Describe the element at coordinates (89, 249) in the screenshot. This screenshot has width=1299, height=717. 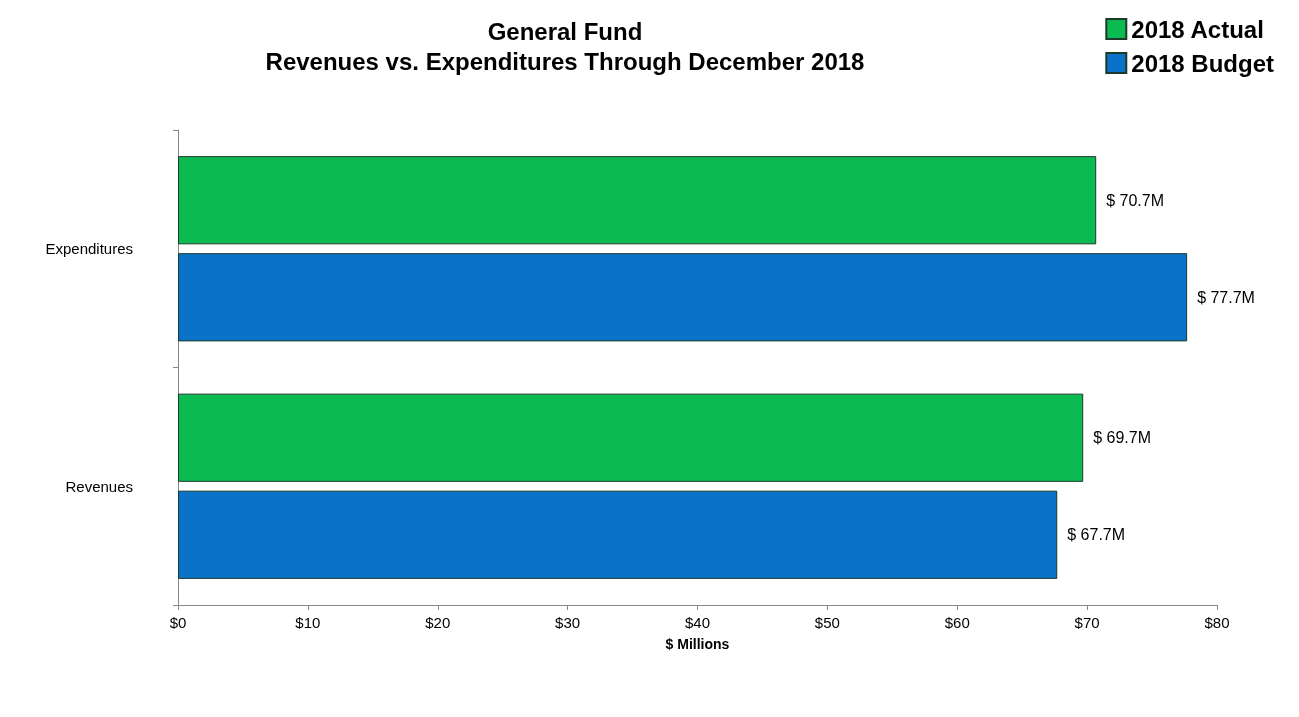
I see `y-tick-label: Expenditures` at that location.